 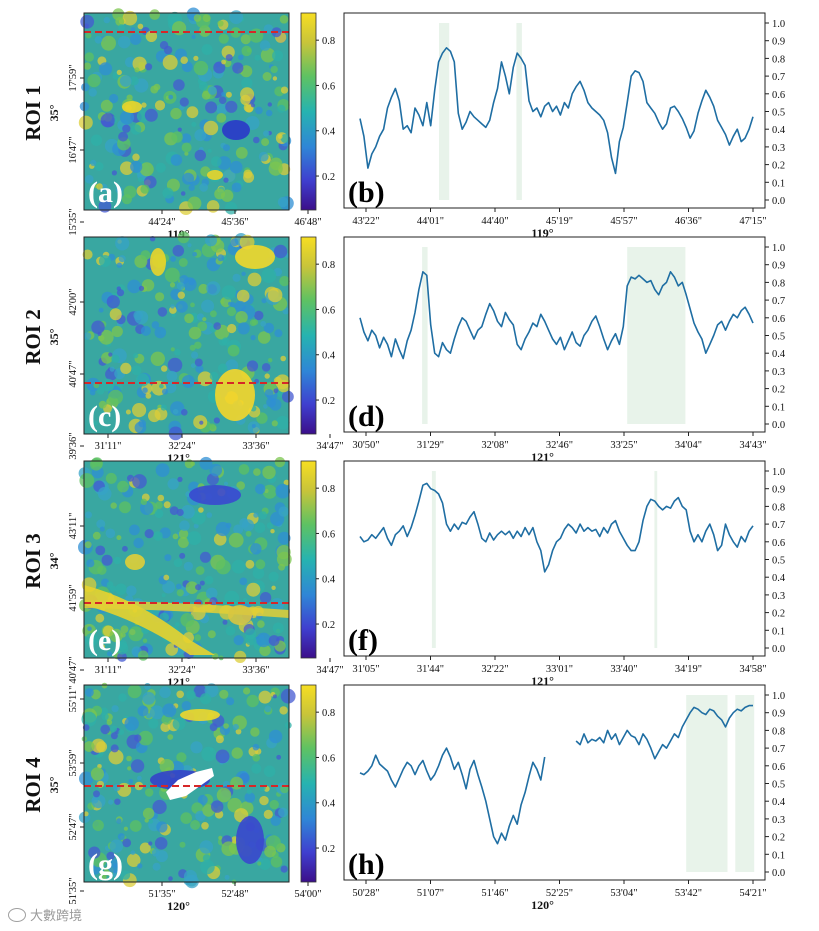 What do you see at coordinates (623, 669) in the screenshot?
I see `x-tick-label: 33'40"` at bounding box center [623, 669].